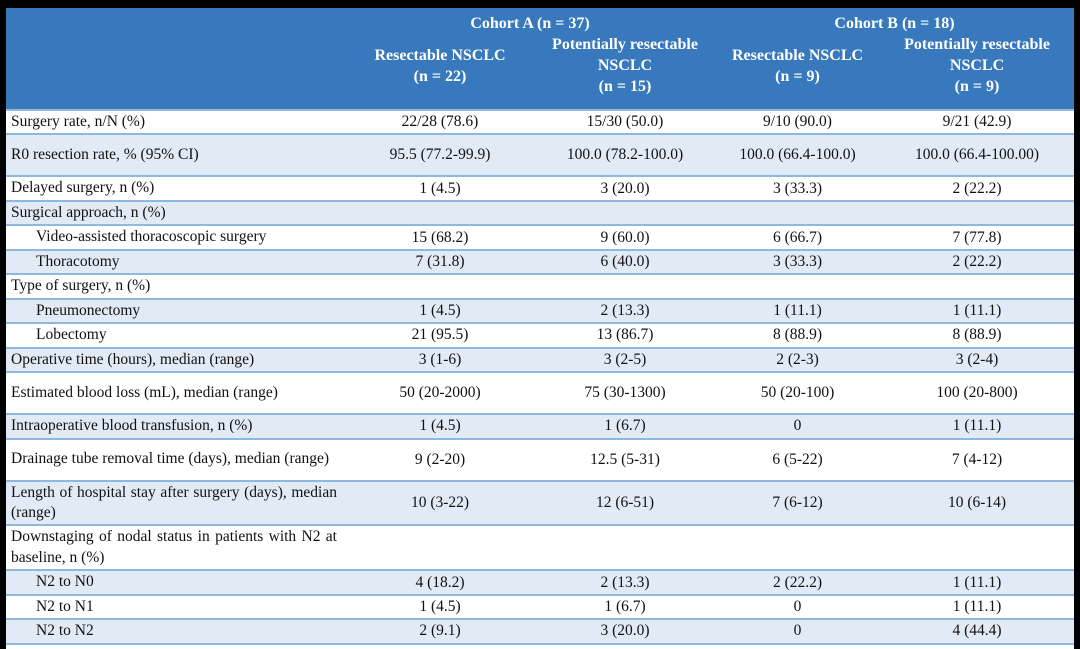 Image resolution: width=1080 pixels, height=649 pixels. Describe the element at coordinates (540, 287) in the screenshot. I see `table-row: Type of surgery, n (%)` at that location.